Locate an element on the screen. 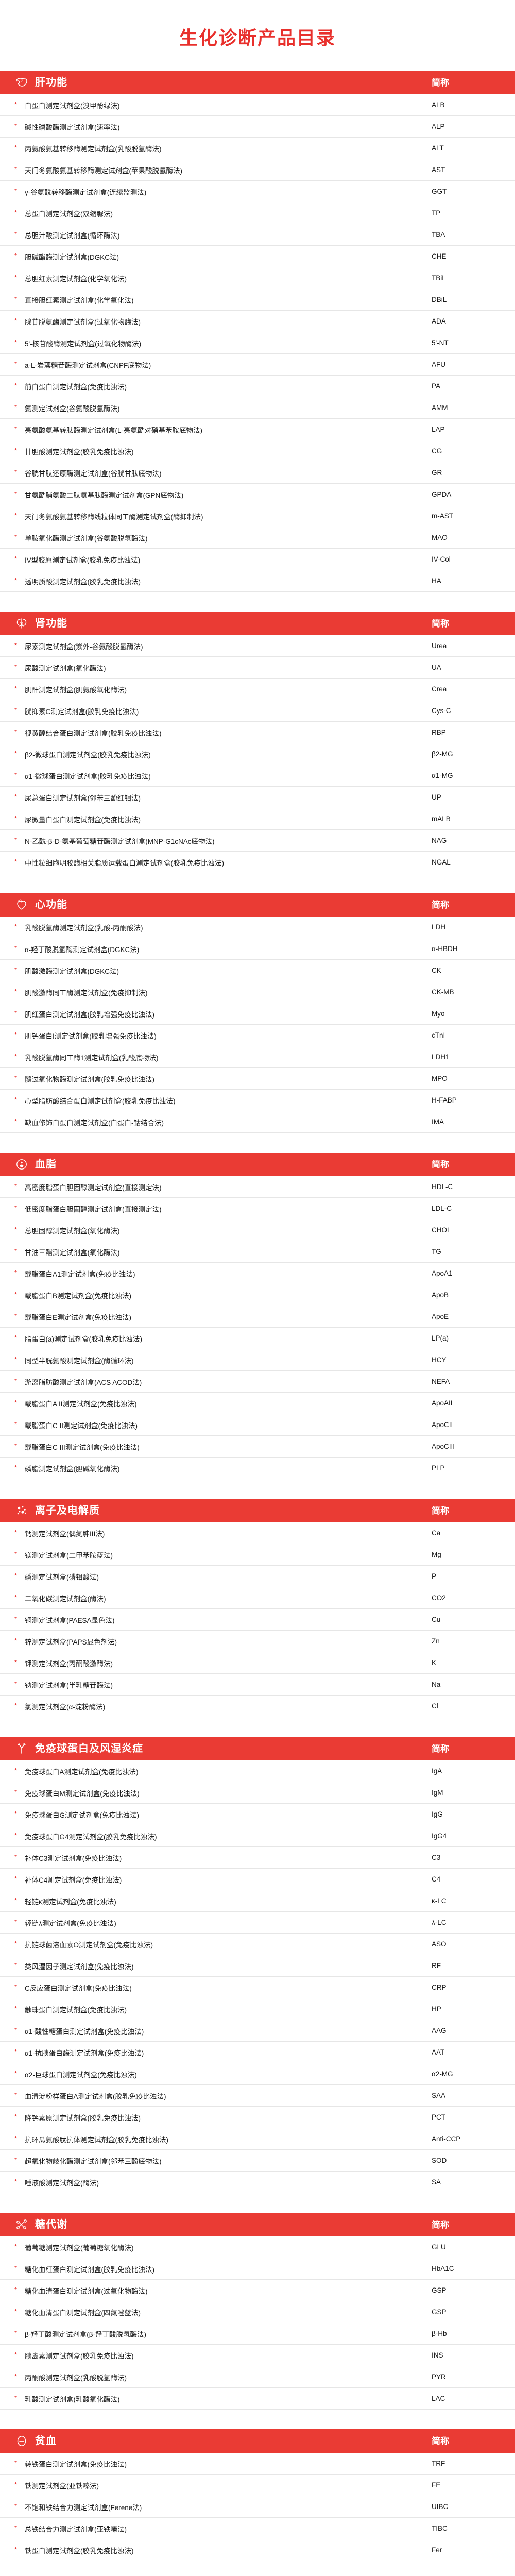 This screenshot has height=2576, width=515. table-row: * 载脂蛋白A1测定试剂盒(免疫比浊法) ApoA1 is located at coordinates (257, 1274).